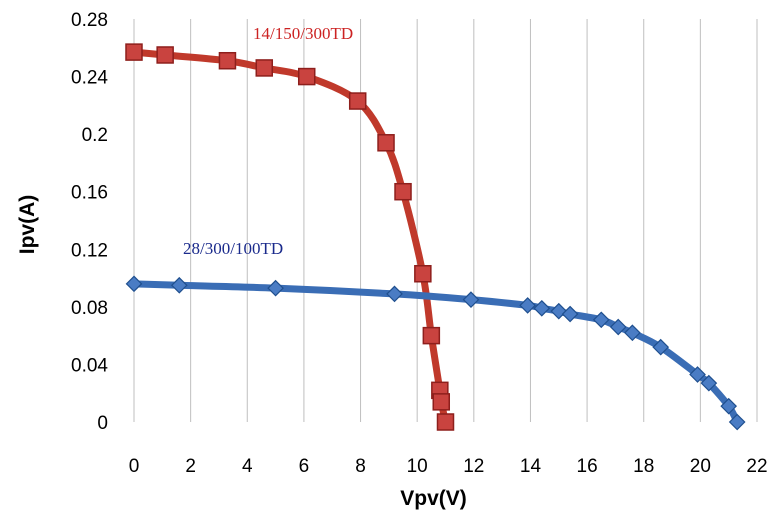  Describe the element at coordinates (756, 466) in the screenshot. I see `x-tick-label: 22` at that location.